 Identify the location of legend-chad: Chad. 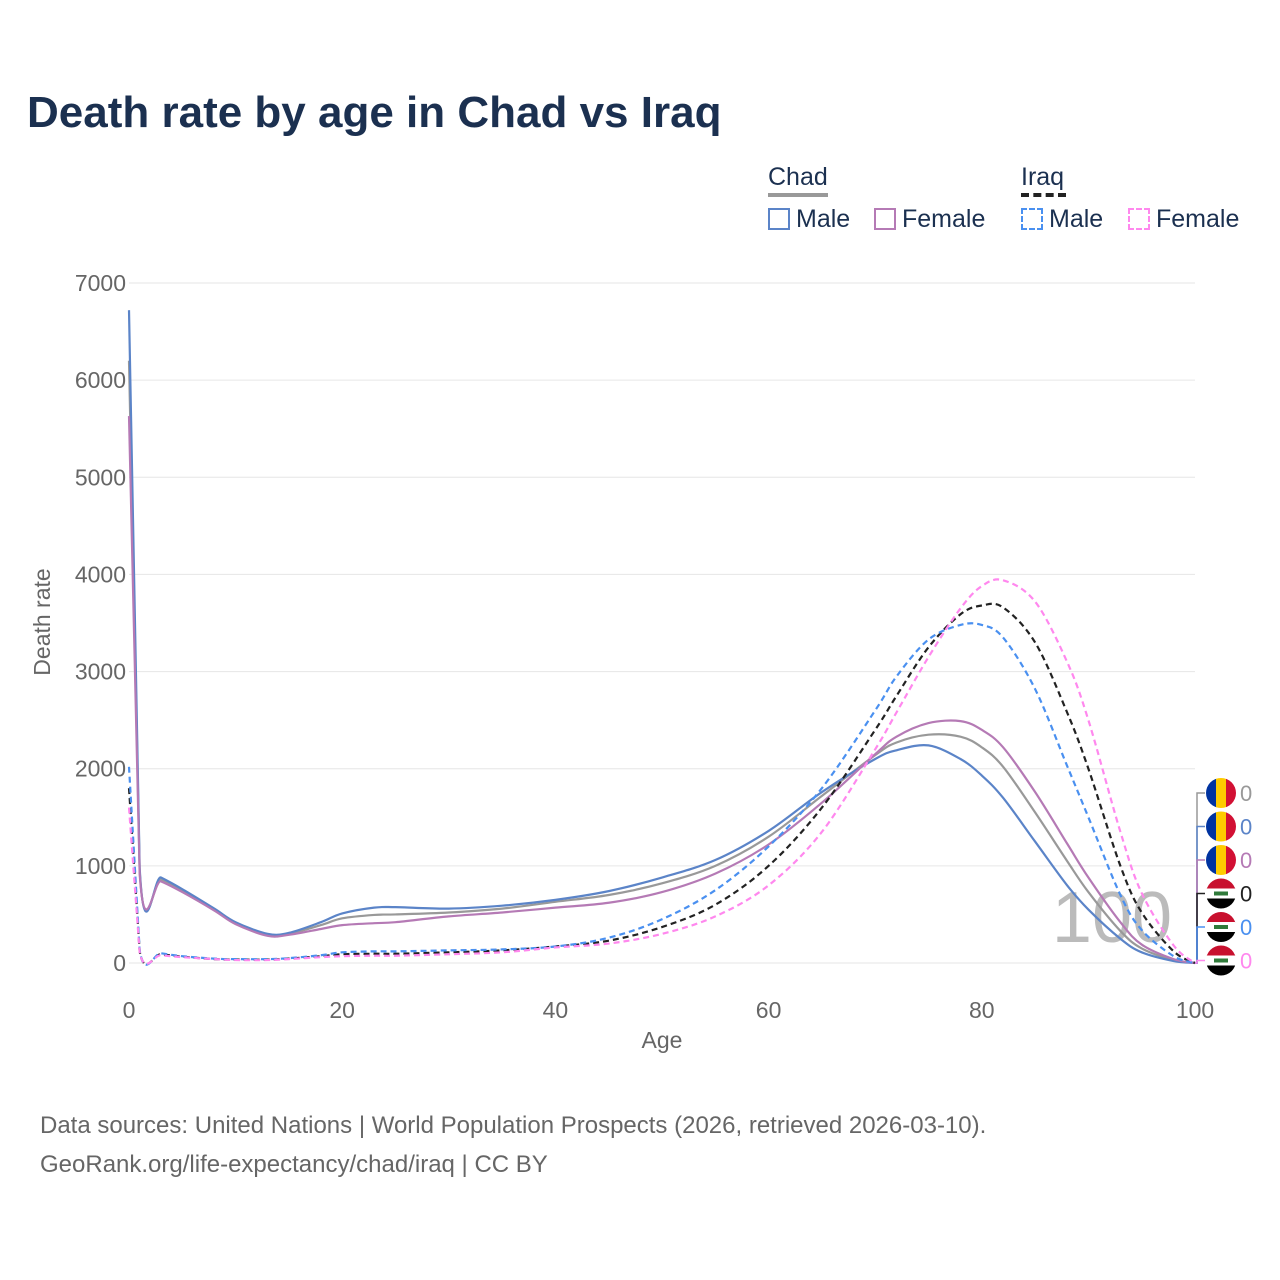
(798, 180).